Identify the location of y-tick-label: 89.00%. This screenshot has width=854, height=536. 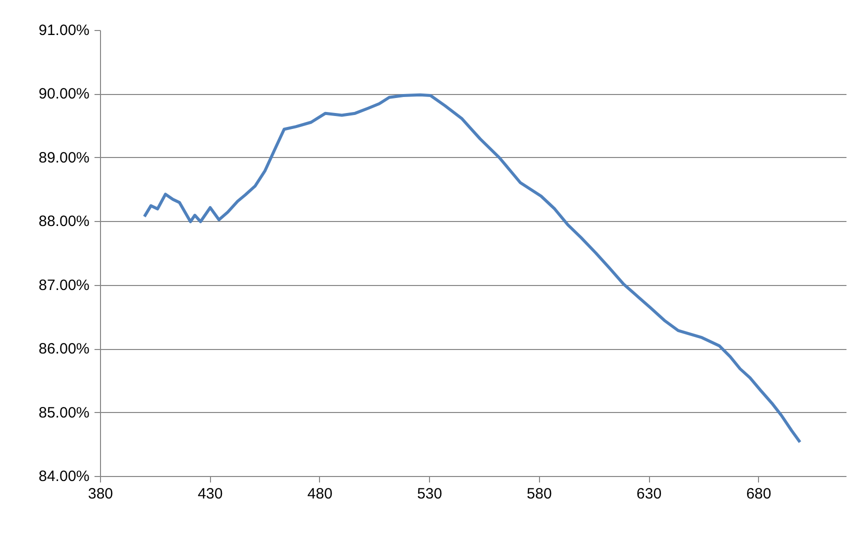
(64, 157).